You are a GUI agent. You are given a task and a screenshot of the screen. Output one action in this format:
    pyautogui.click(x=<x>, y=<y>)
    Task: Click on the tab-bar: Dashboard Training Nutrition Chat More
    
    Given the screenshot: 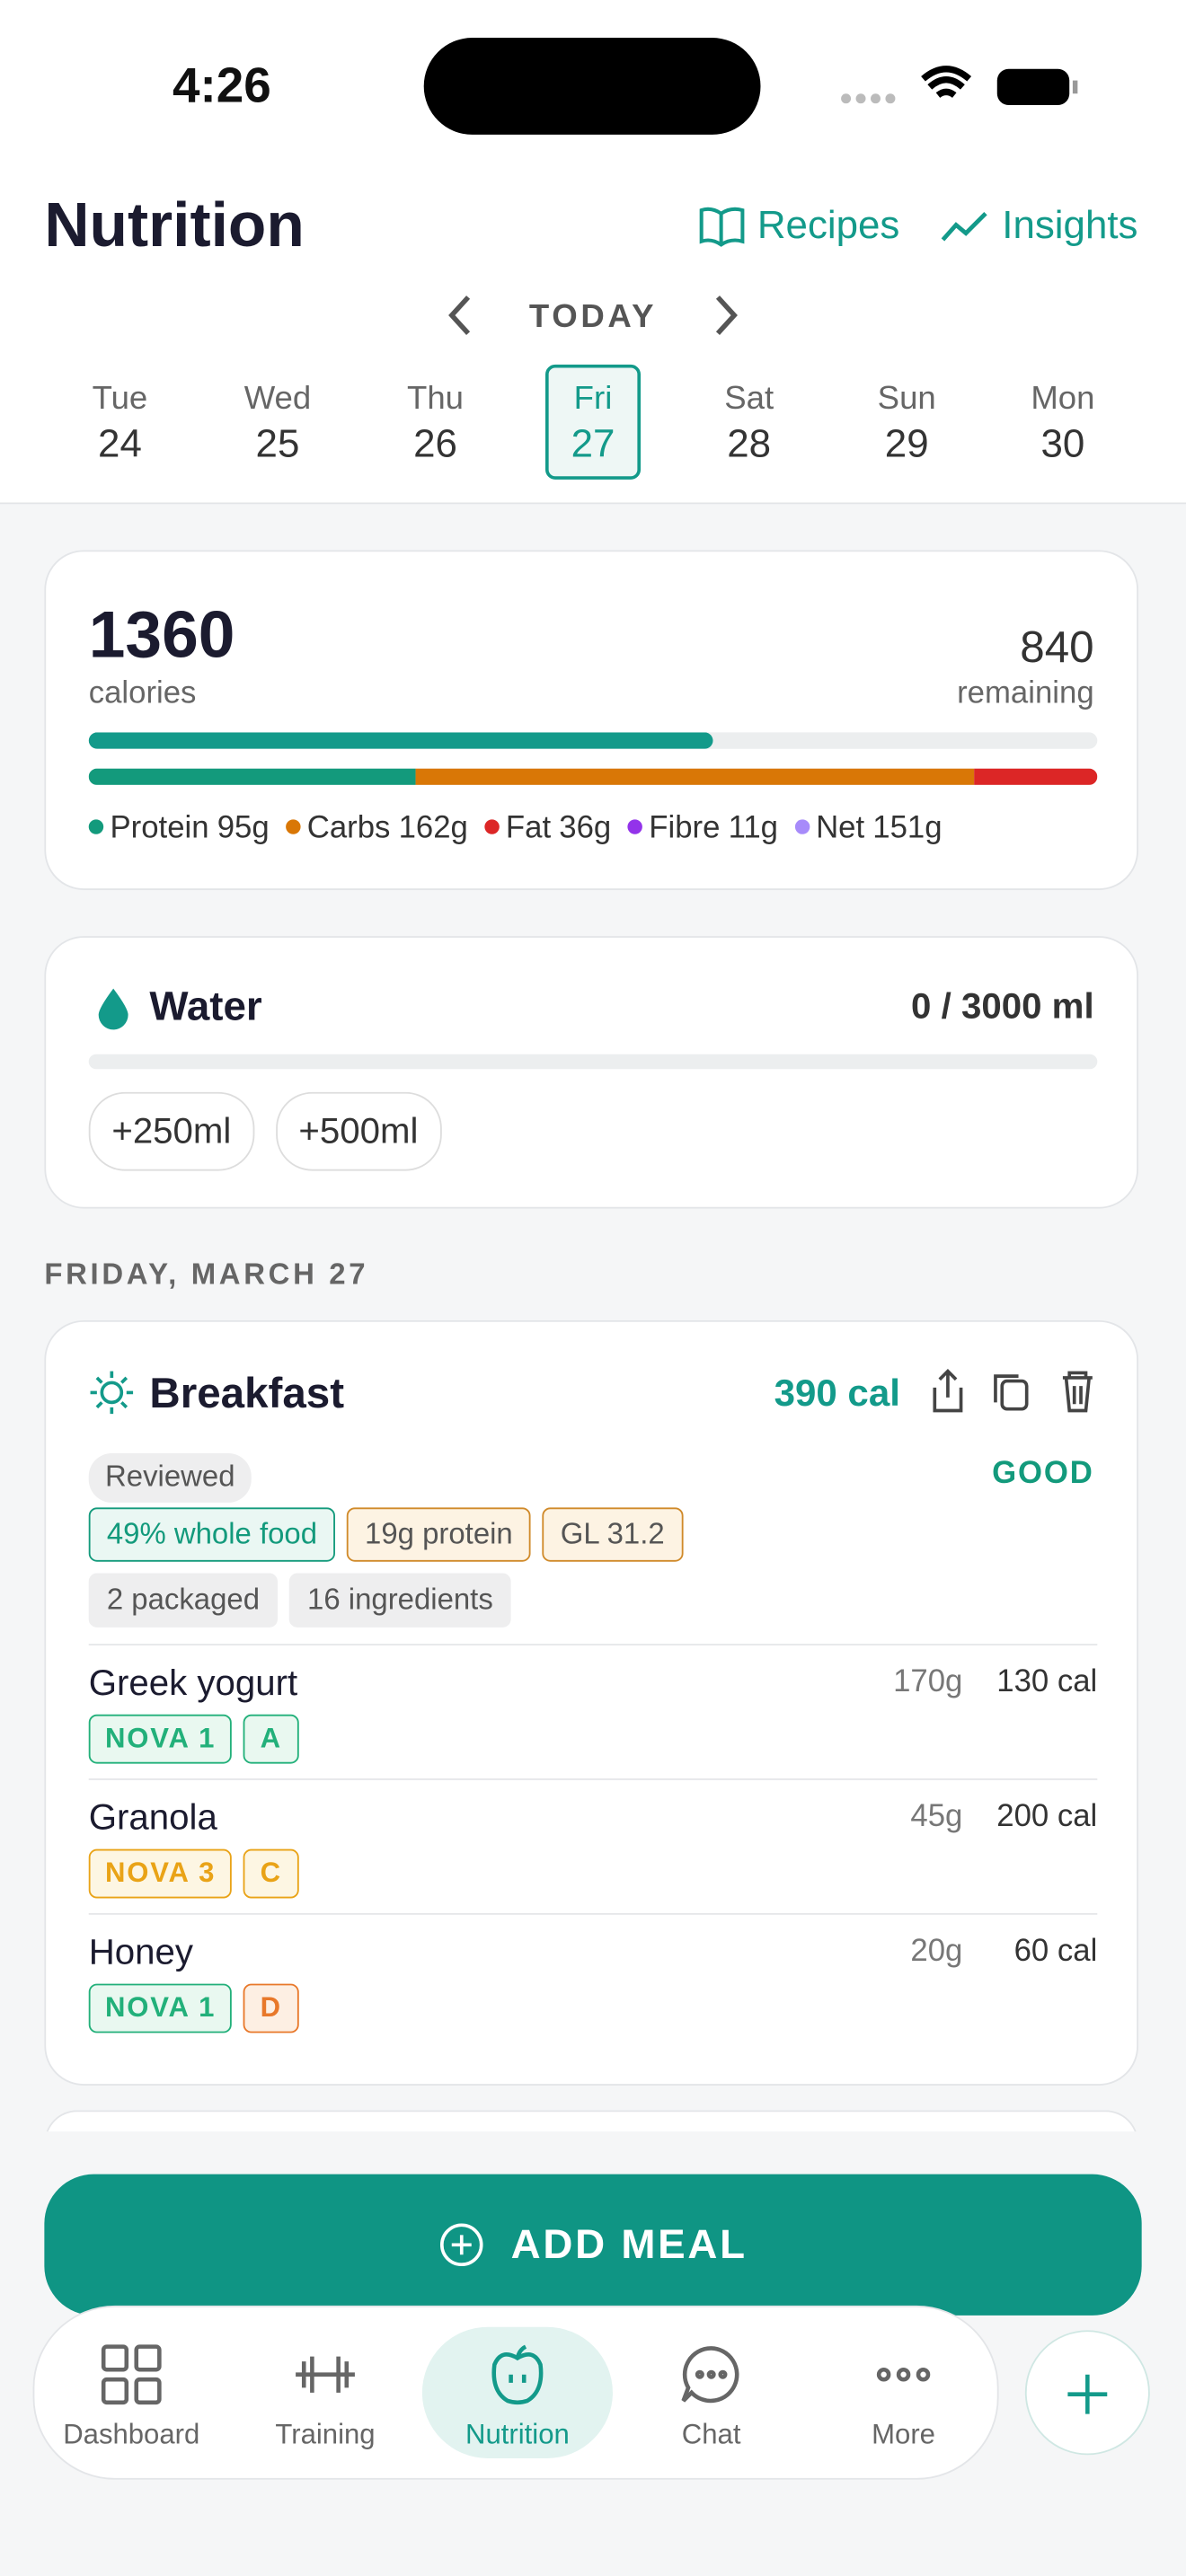 What is the action you would take?
    pyautogui.click(x=515, y=2392)
    